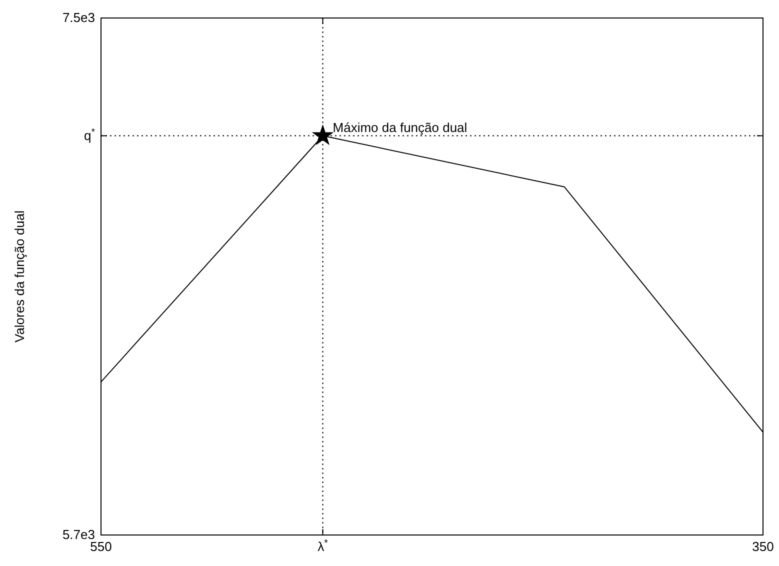 This screenshot has width=779, height=566. What do you see at coordinates (400, 127) in the screenshot?
I see `annotation: Máximo da função dual` at bounding box center [400, 127].